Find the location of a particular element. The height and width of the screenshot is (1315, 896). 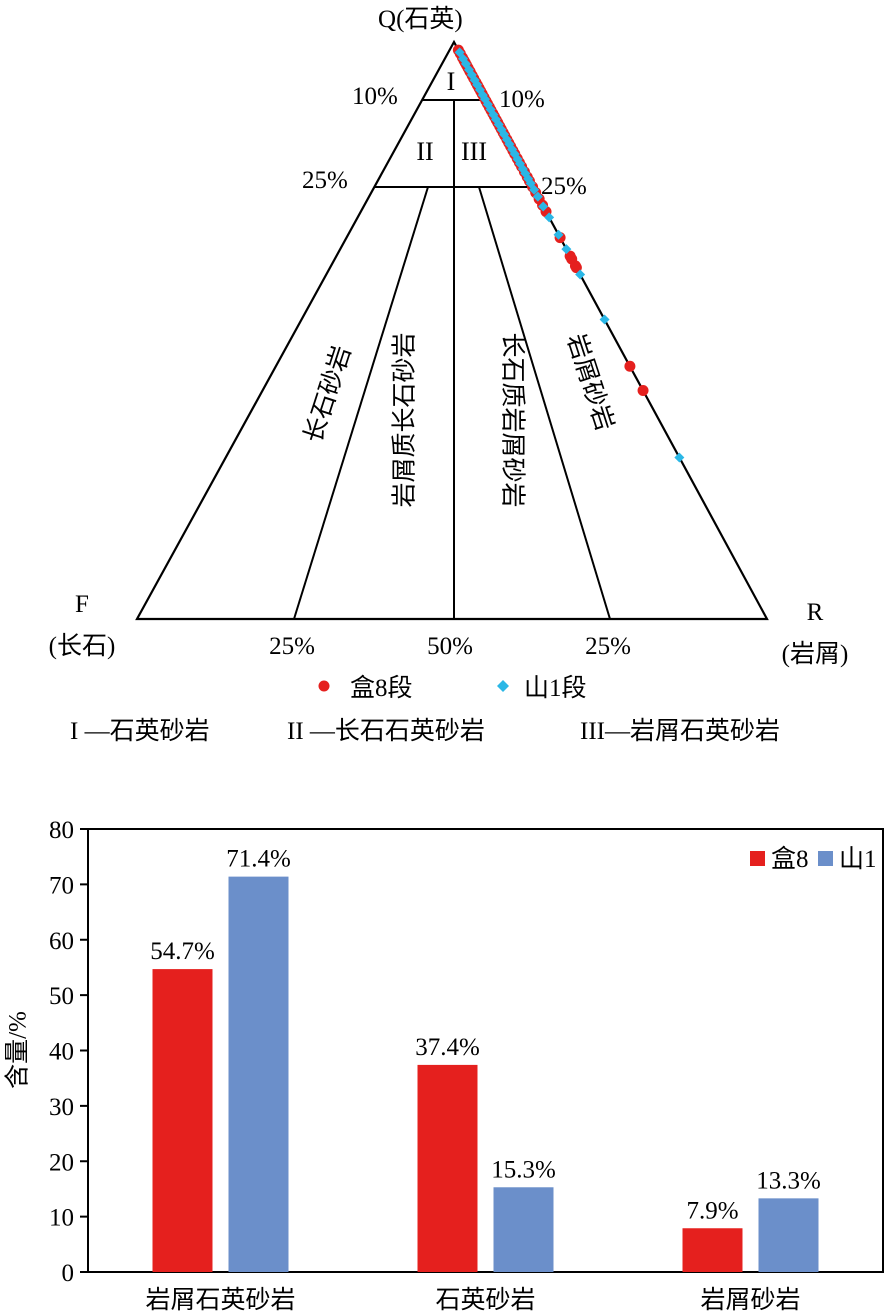

zone-code-3: III is located at coordinates (474, 151).